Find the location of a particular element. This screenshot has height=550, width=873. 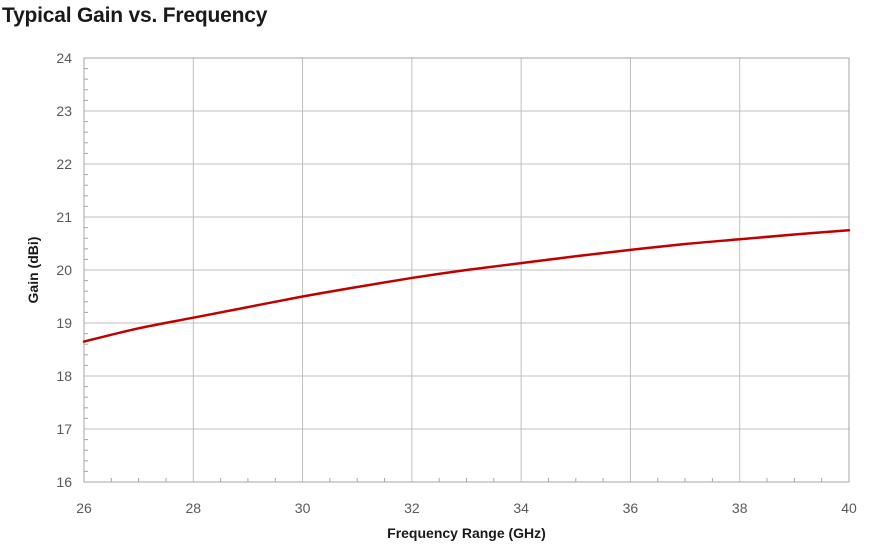

x-tick-label: 32 is located at coordinates (412, 508).